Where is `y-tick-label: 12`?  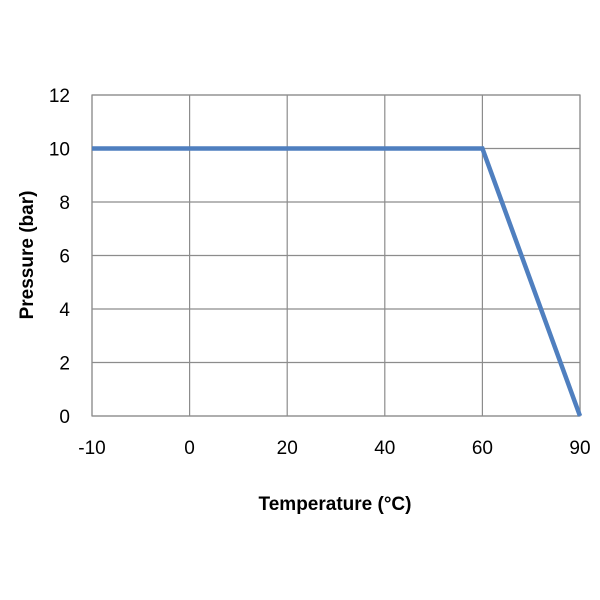
y-tick-label: 12 is located at coordinates (59, 96).